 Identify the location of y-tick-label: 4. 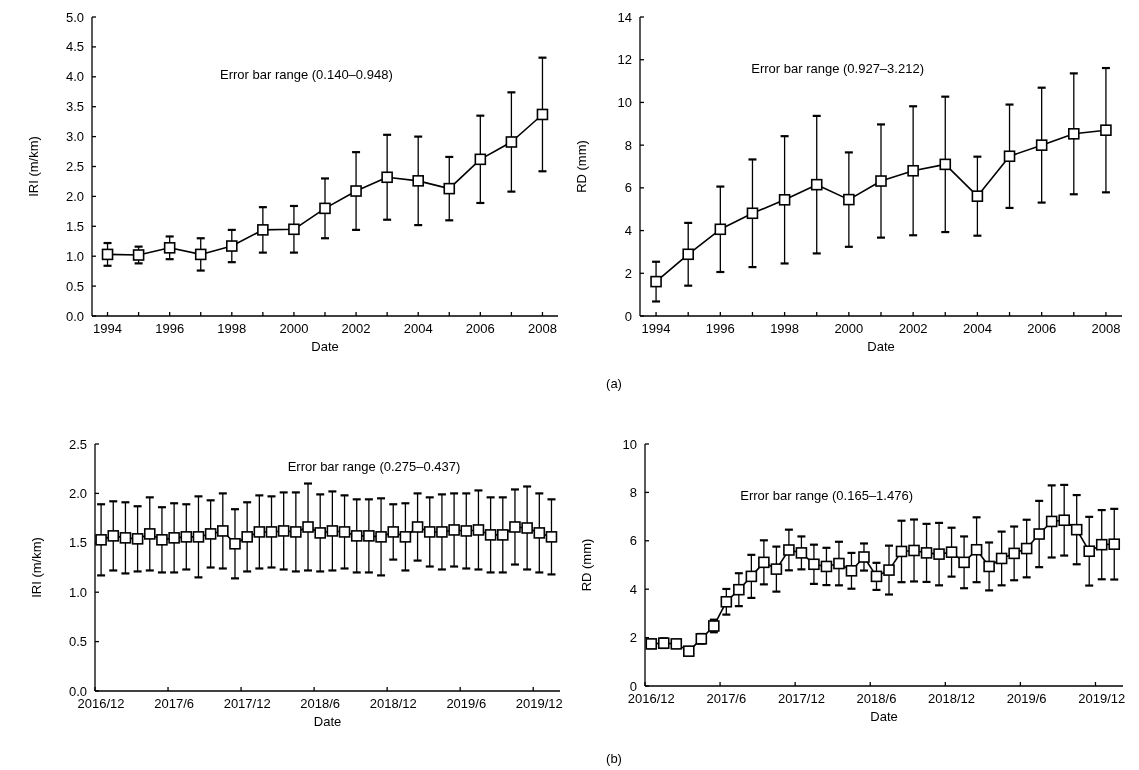
(633, 589).